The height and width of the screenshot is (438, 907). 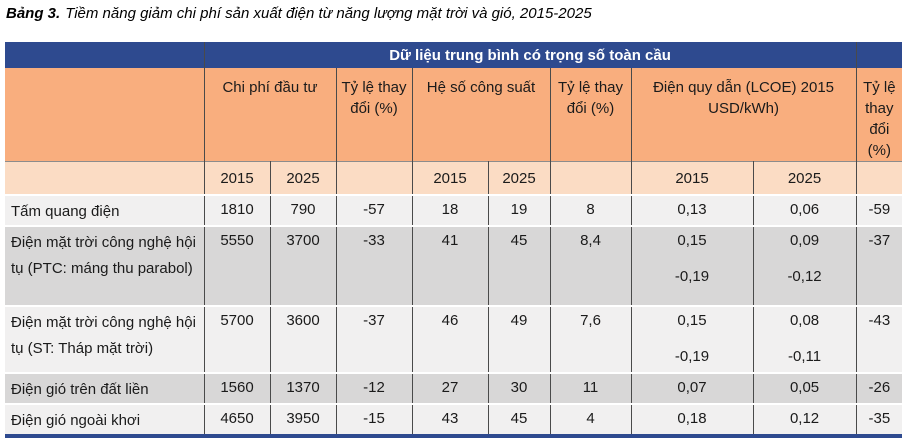 What do you see at coordinates (237, 210) in the screenshot?
I see `table-cell: 1810` at bounding box center [237, 210].